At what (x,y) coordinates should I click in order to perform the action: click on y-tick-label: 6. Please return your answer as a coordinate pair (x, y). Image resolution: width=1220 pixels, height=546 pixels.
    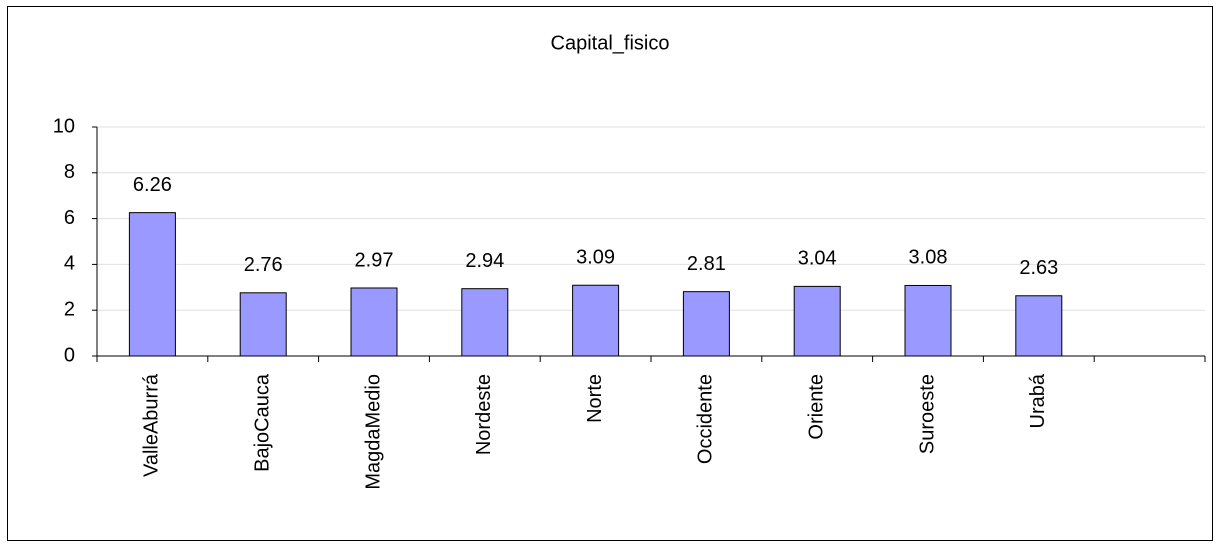
    Looking at the image, I should click on (69, 218).